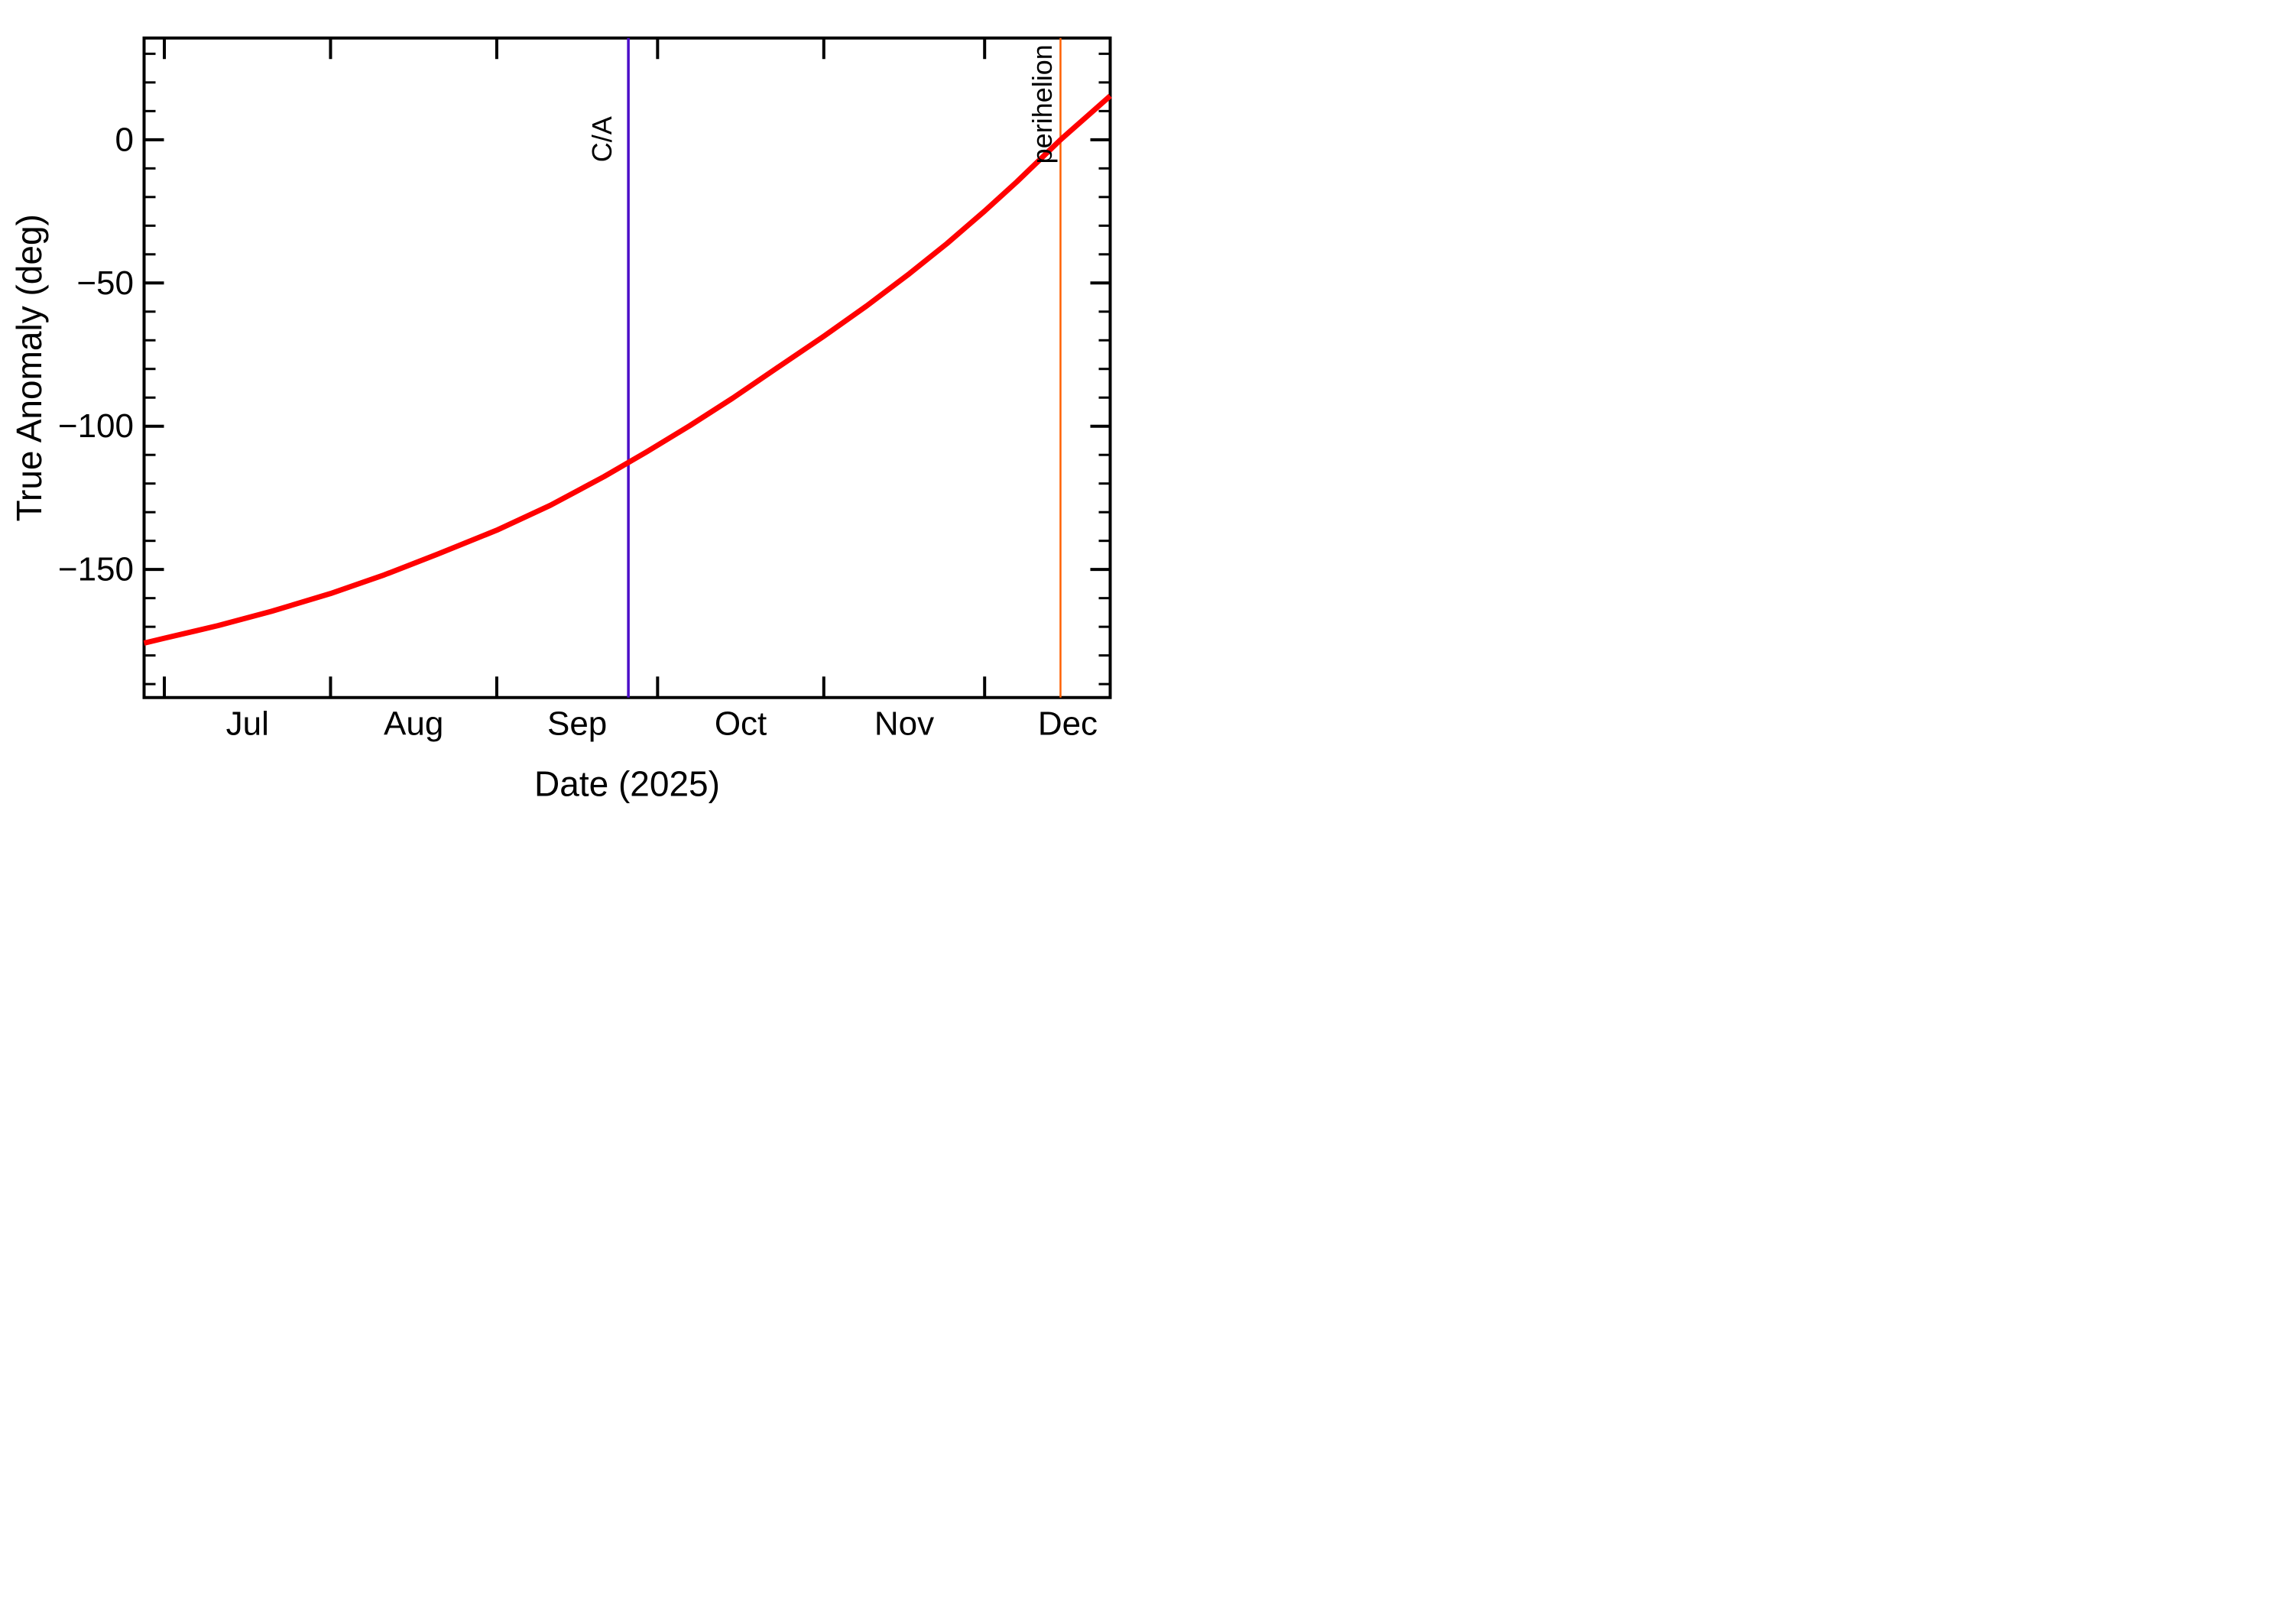  What do you see at coordinates (105, 283) in the screenshot?
I see `y-tick-label: −50` at bounding box center [105, 283].